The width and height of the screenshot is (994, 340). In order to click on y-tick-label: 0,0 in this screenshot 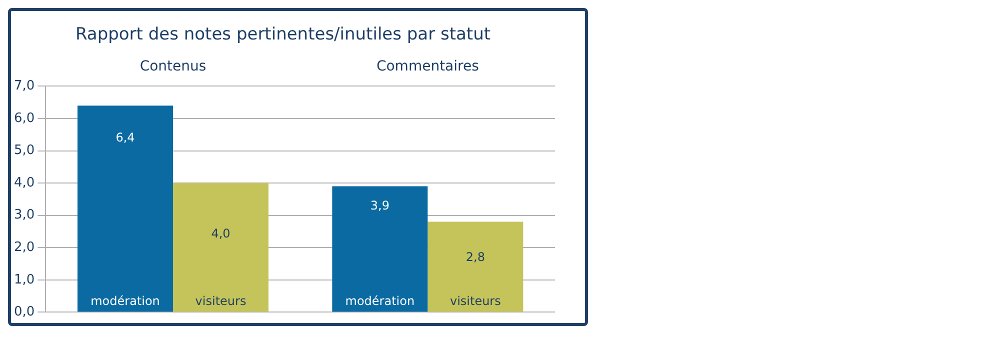, I will do `click(24, 312)`.